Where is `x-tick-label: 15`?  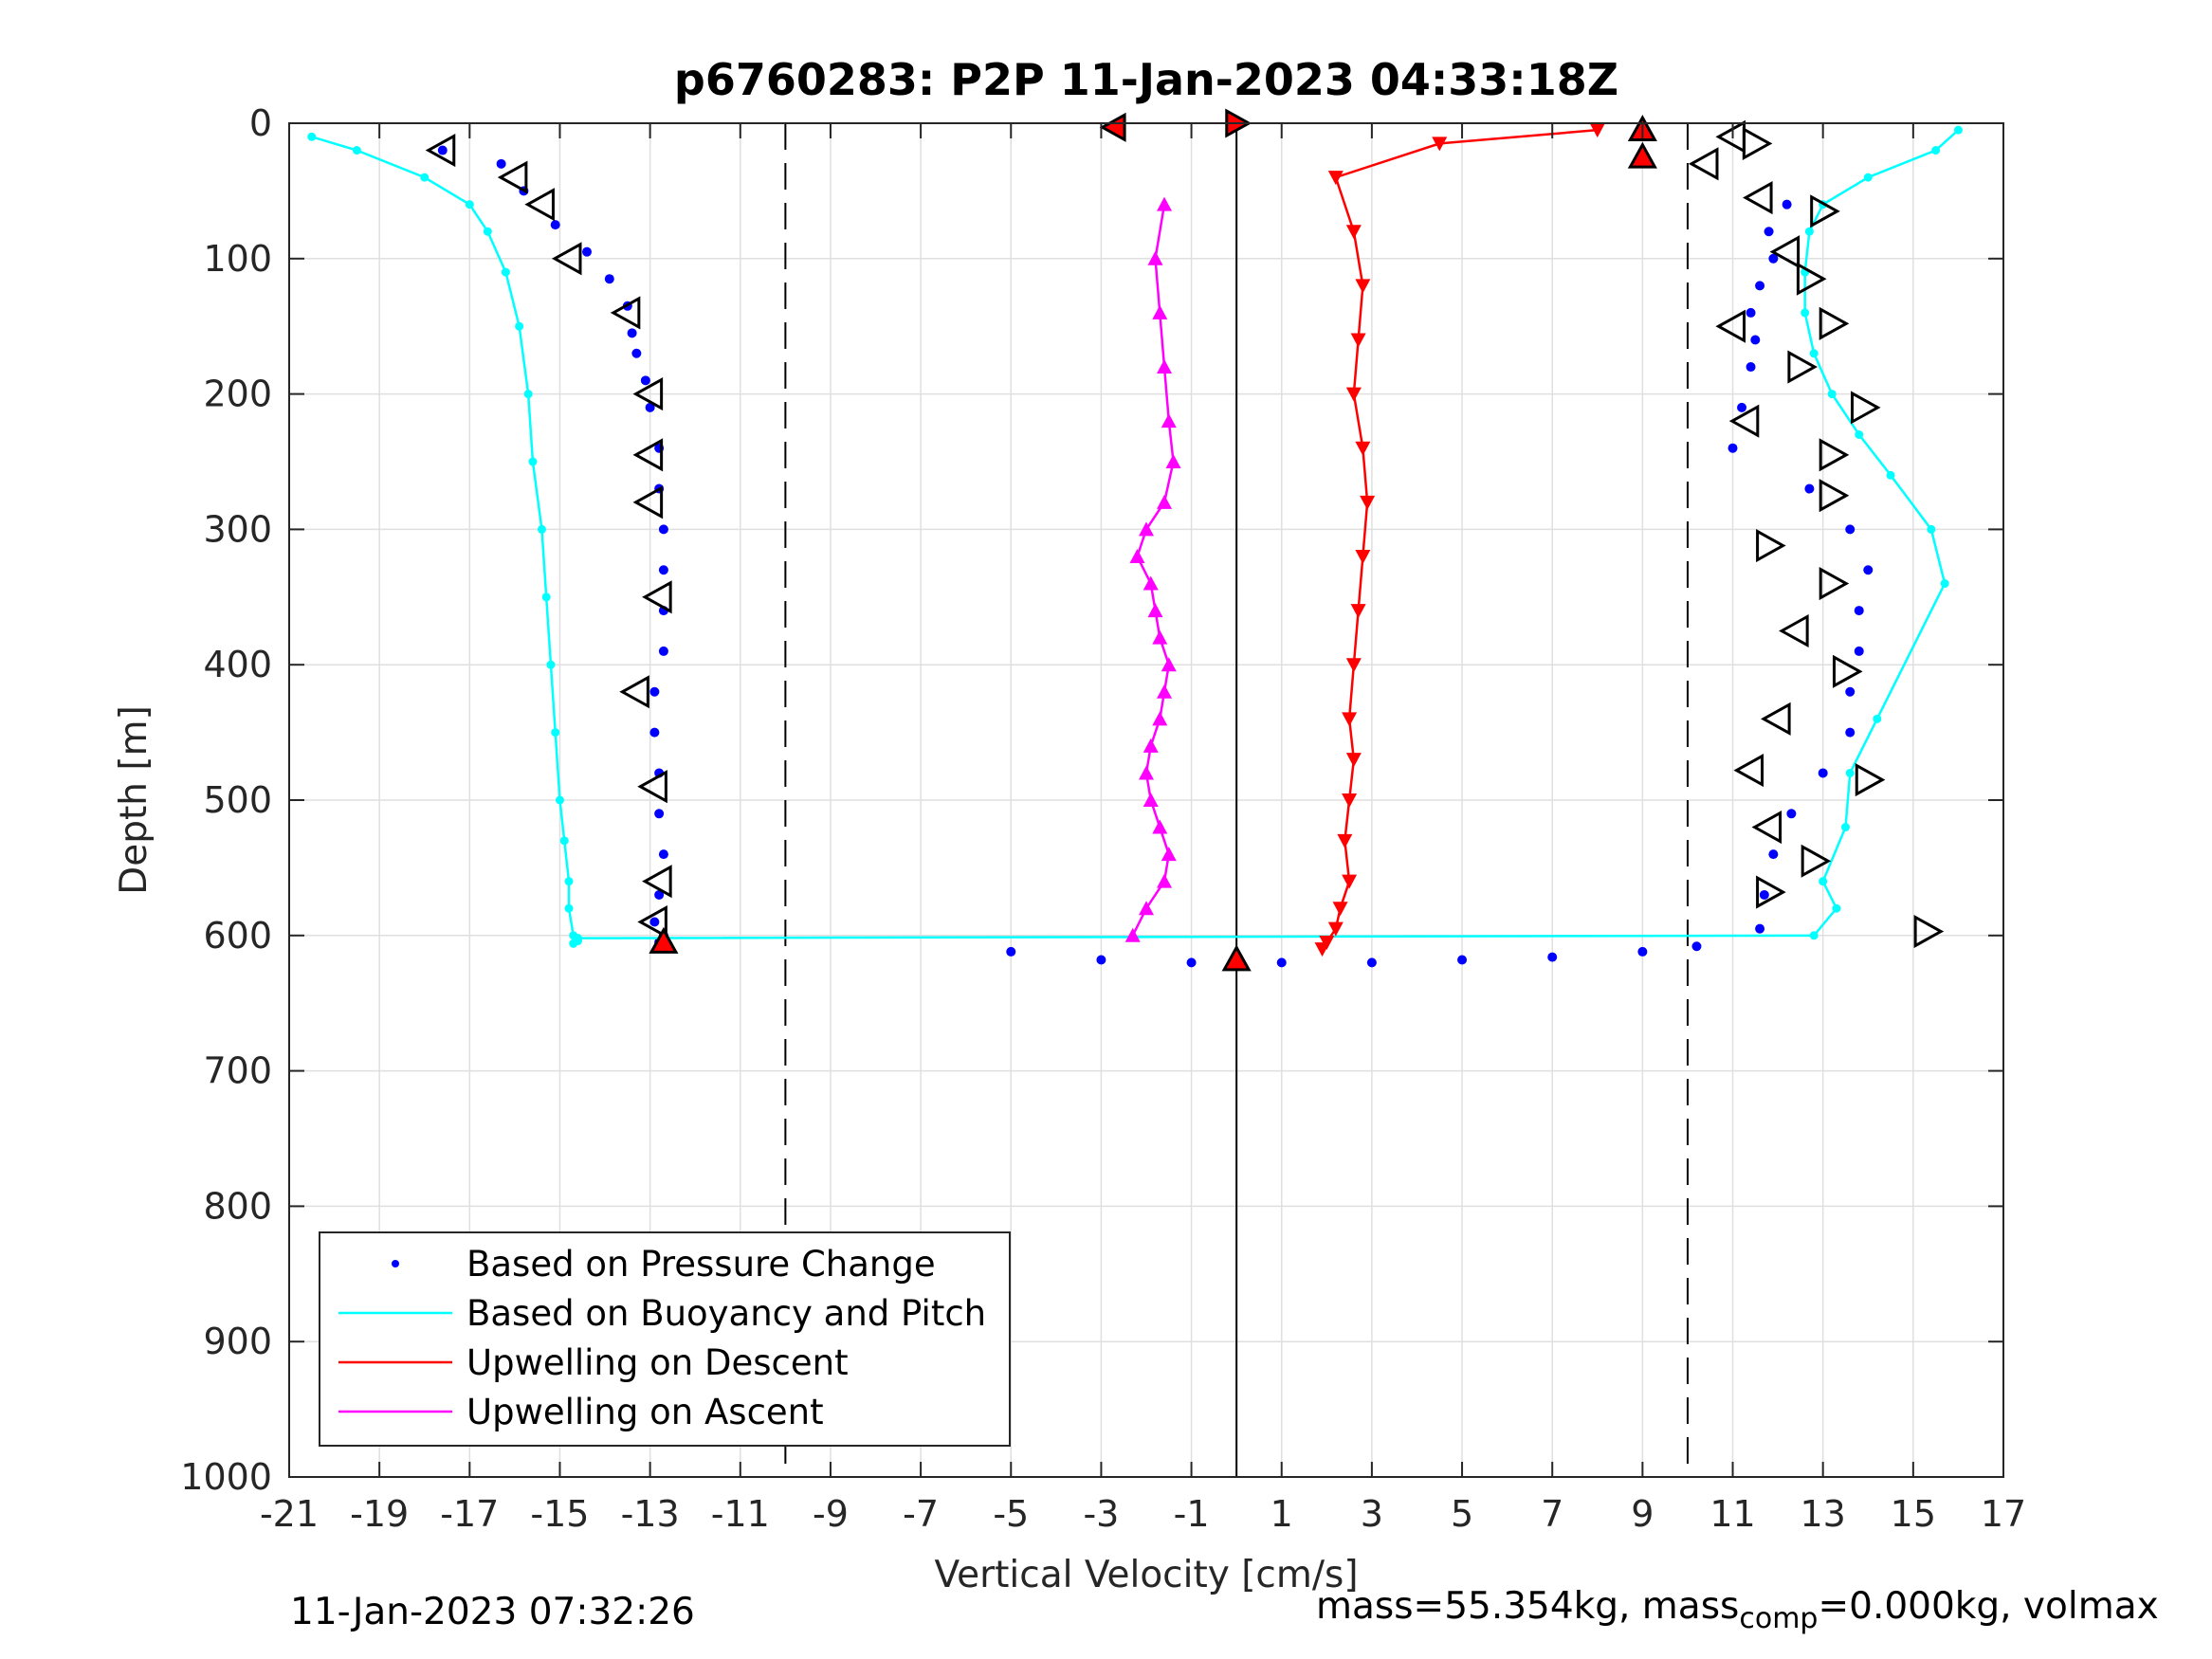 x-tick-label: 15 is located at coordinates (1913, 1514).